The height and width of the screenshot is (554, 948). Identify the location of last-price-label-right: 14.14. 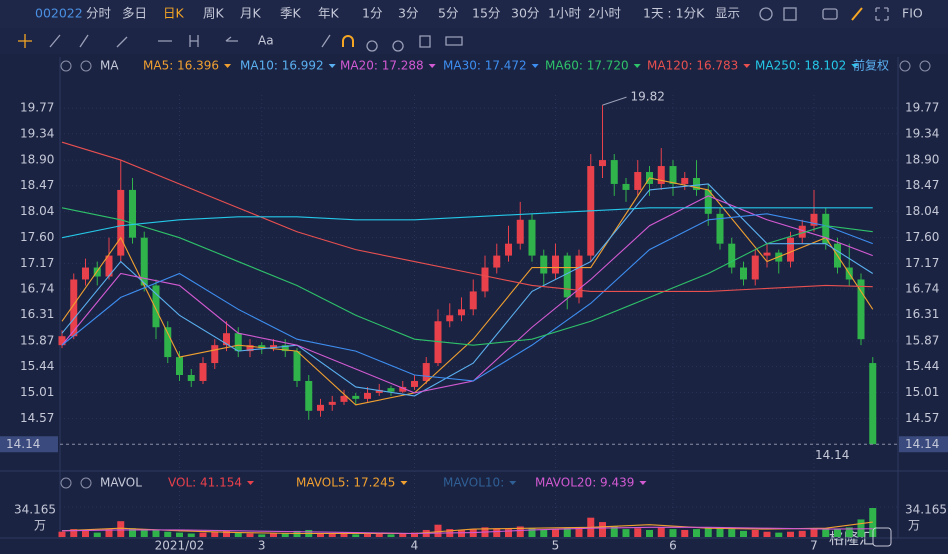
(922, 444).